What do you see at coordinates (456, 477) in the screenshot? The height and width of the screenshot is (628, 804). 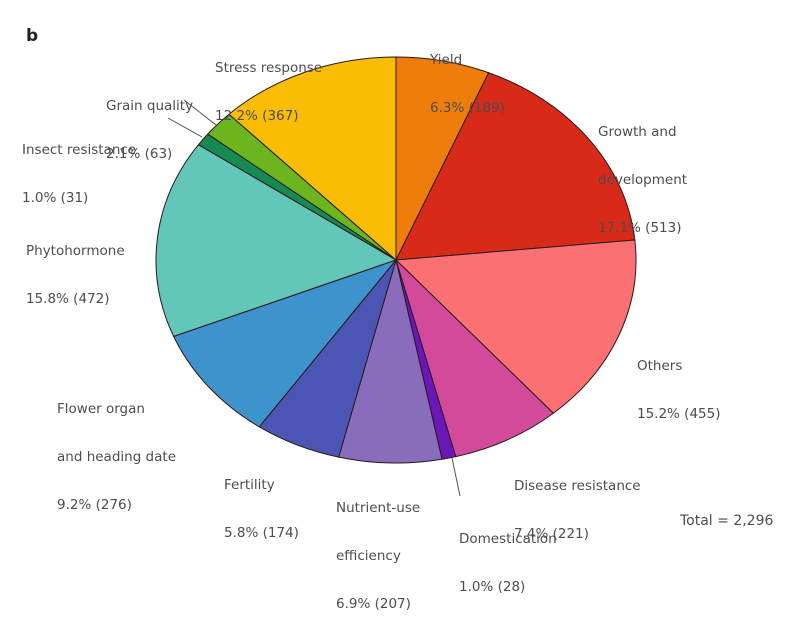 I see `leader-line-domestication` at bounding box center [456, 477].